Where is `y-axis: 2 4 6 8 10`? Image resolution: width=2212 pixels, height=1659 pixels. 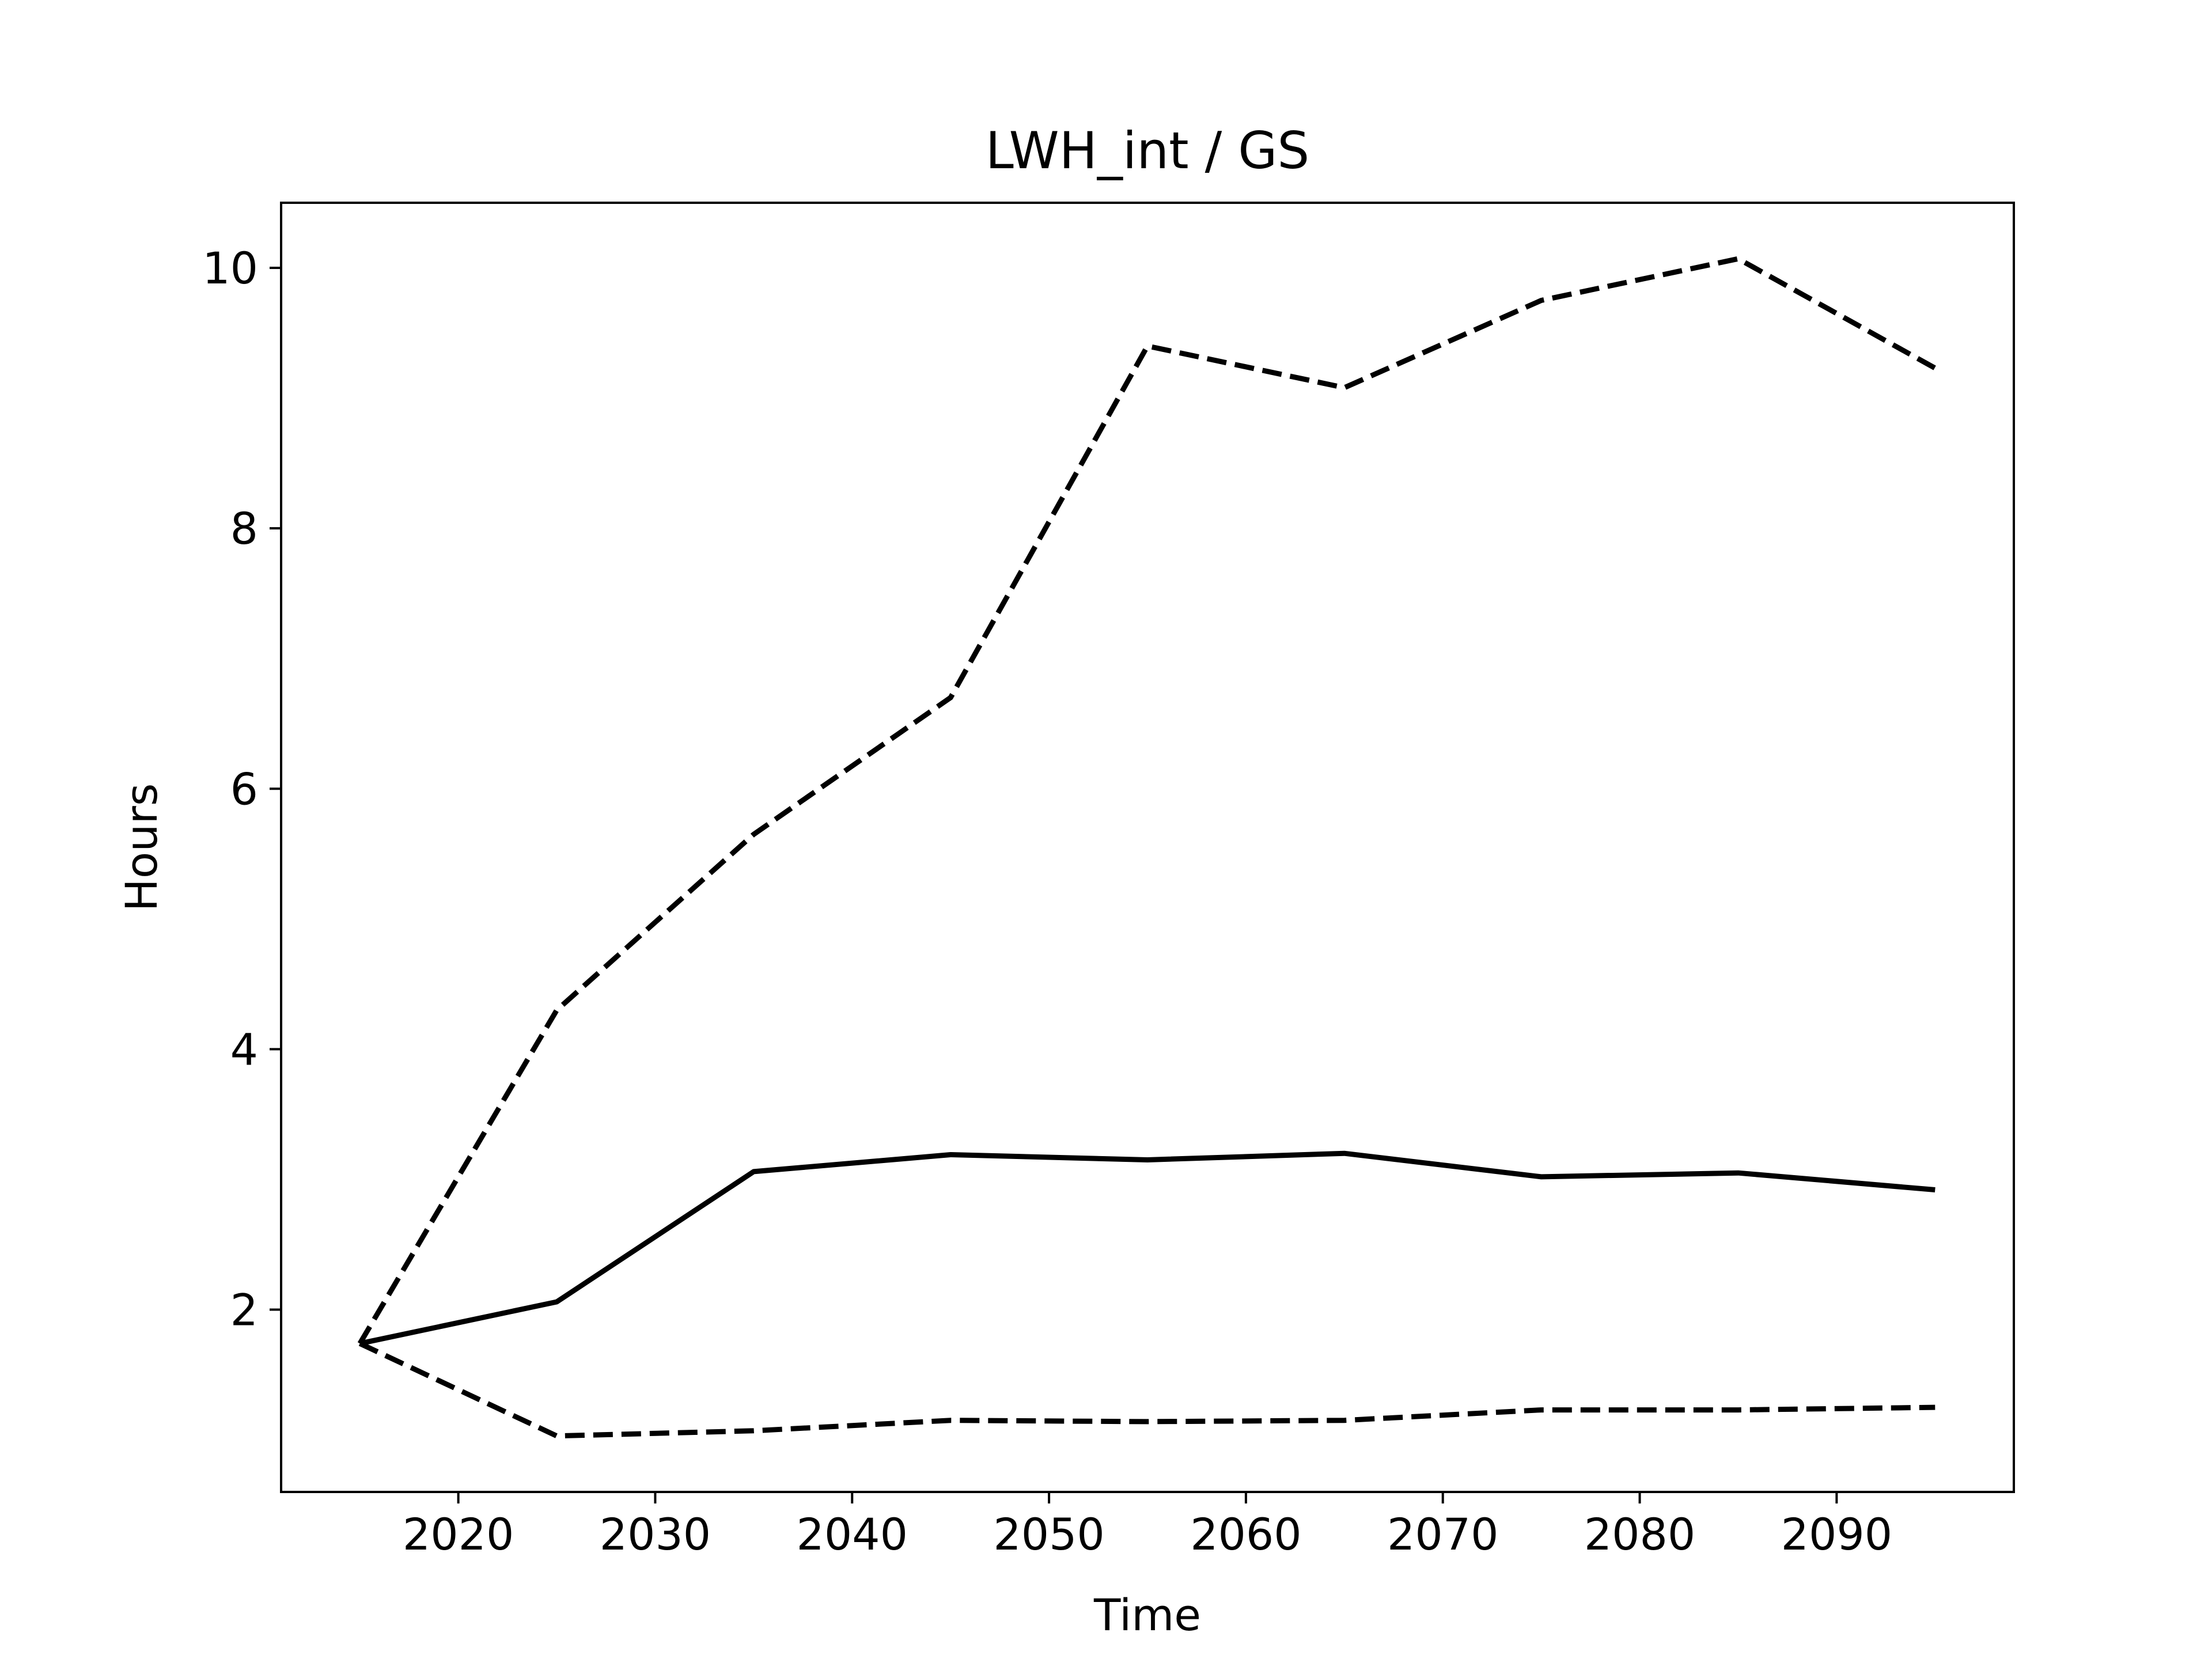
y-axis: 2 4 6 8 10 is located at coordinates (241, 789).